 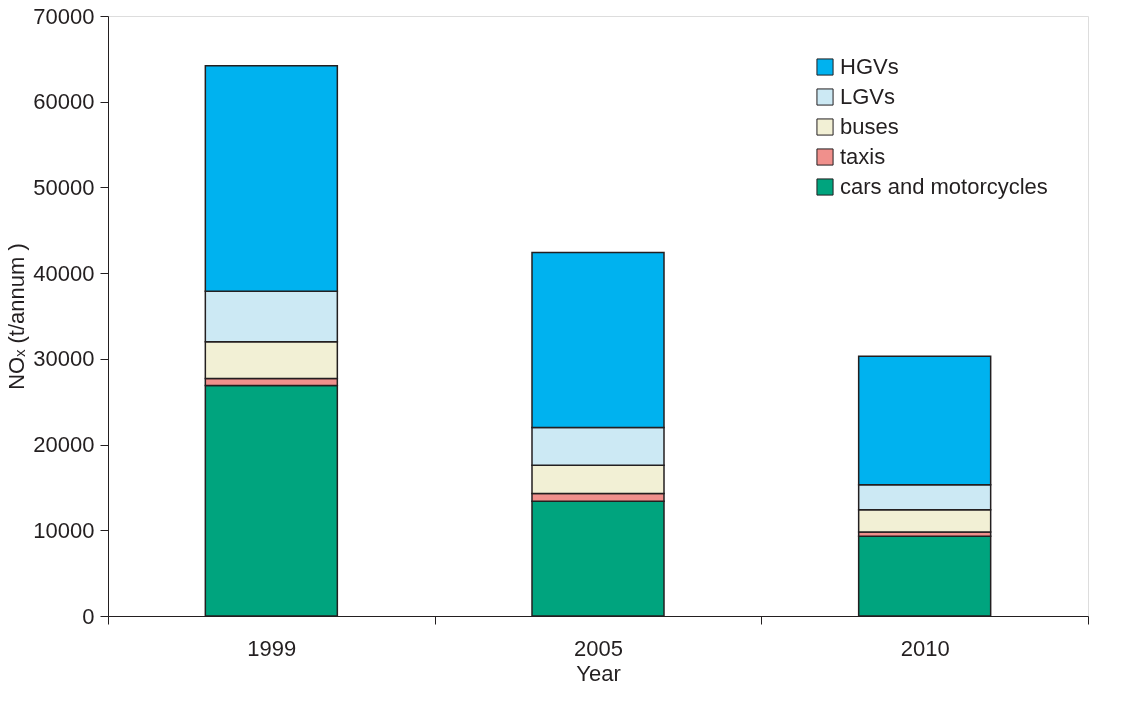 I want to click on legend-label: taxis, so click(x=863, y=156).